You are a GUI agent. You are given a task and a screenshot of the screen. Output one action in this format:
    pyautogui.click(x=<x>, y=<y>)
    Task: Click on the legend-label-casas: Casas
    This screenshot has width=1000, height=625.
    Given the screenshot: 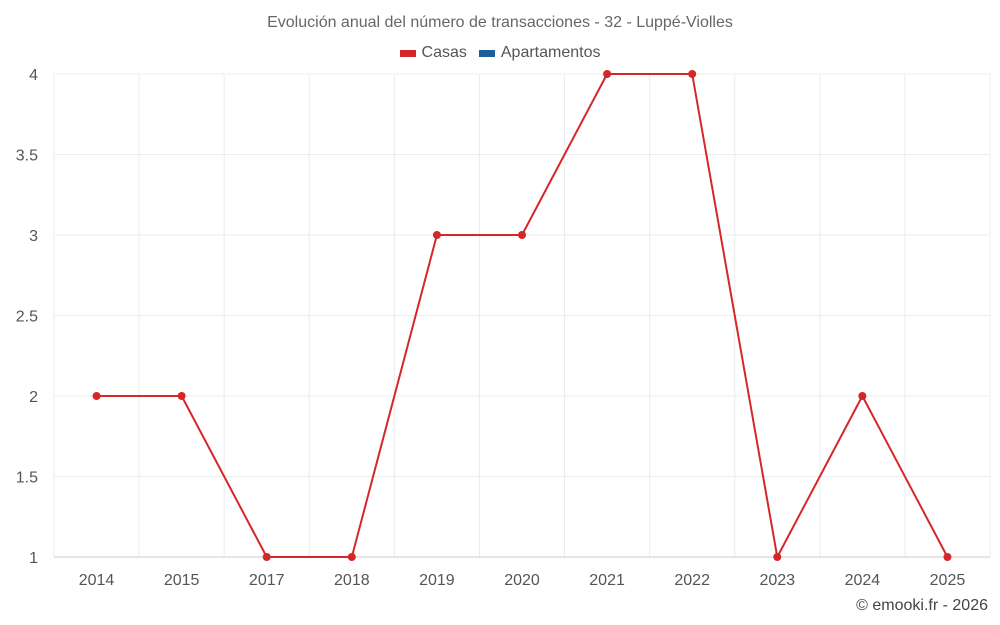 What is the action you would take?
    pyautogui.click(x=444, y=52)
    